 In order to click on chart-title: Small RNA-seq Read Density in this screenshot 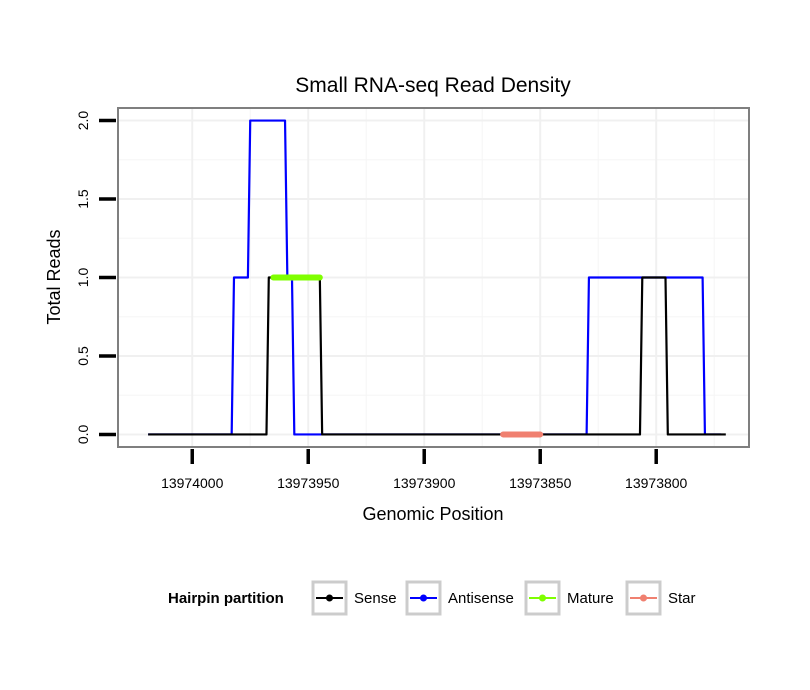, I will do `click(433, 85)`.